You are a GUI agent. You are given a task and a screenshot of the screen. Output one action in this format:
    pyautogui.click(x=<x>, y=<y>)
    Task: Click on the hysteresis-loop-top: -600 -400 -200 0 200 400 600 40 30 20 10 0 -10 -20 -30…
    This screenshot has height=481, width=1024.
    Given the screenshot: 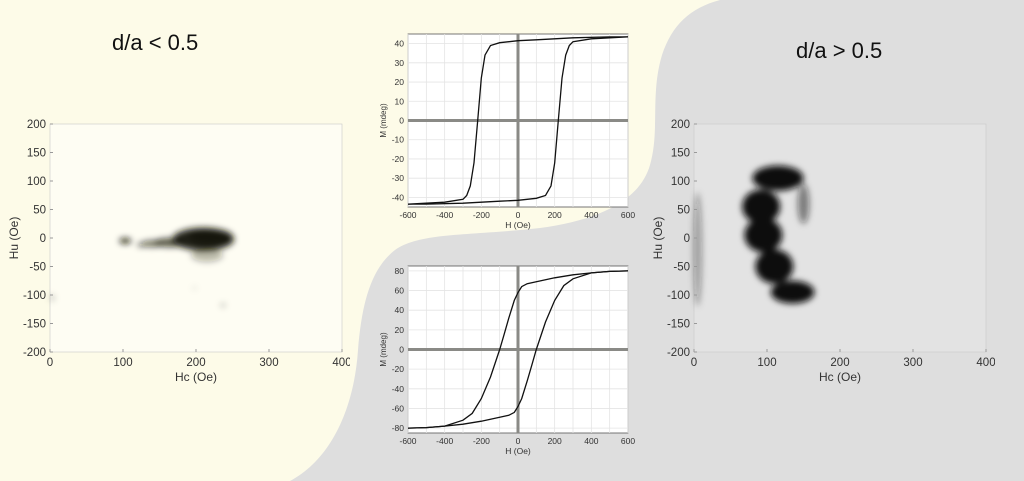 What is the action you would take?
    pyautogui.click(x=507, y=131)
    